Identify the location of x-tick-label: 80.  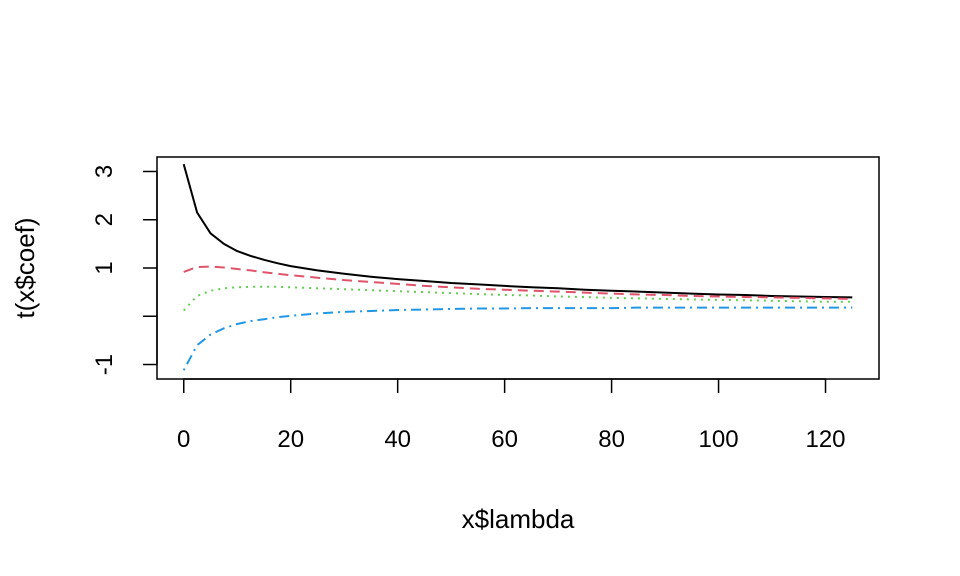
(611, 439).